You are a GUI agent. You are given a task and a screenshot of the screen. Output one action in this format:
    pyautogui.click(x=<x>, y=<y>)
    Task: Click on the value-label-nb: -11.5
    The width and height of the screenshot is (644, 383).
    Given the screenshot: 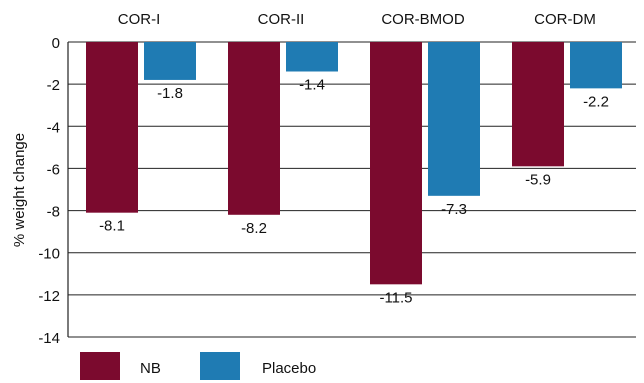 What is the action you would take?
    pyautogui.click(x=395, y=297)
    